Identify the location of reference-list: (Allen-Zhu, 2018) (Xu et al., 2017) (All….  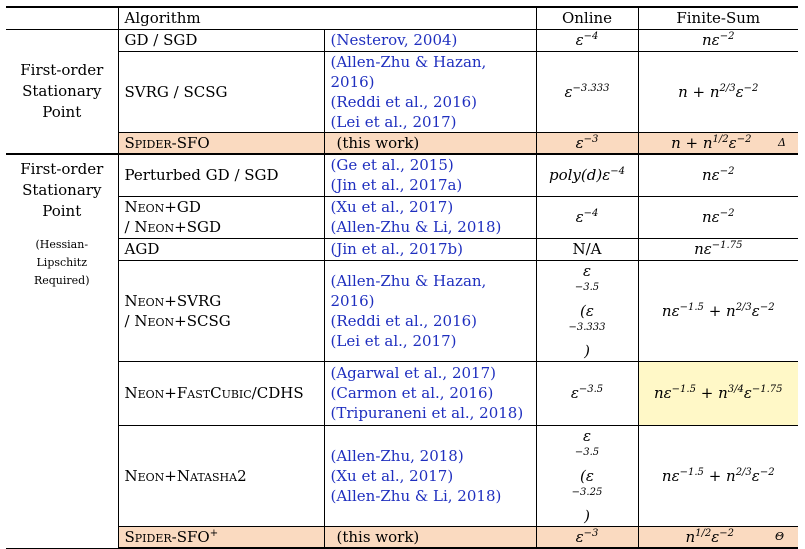
(430, 475).